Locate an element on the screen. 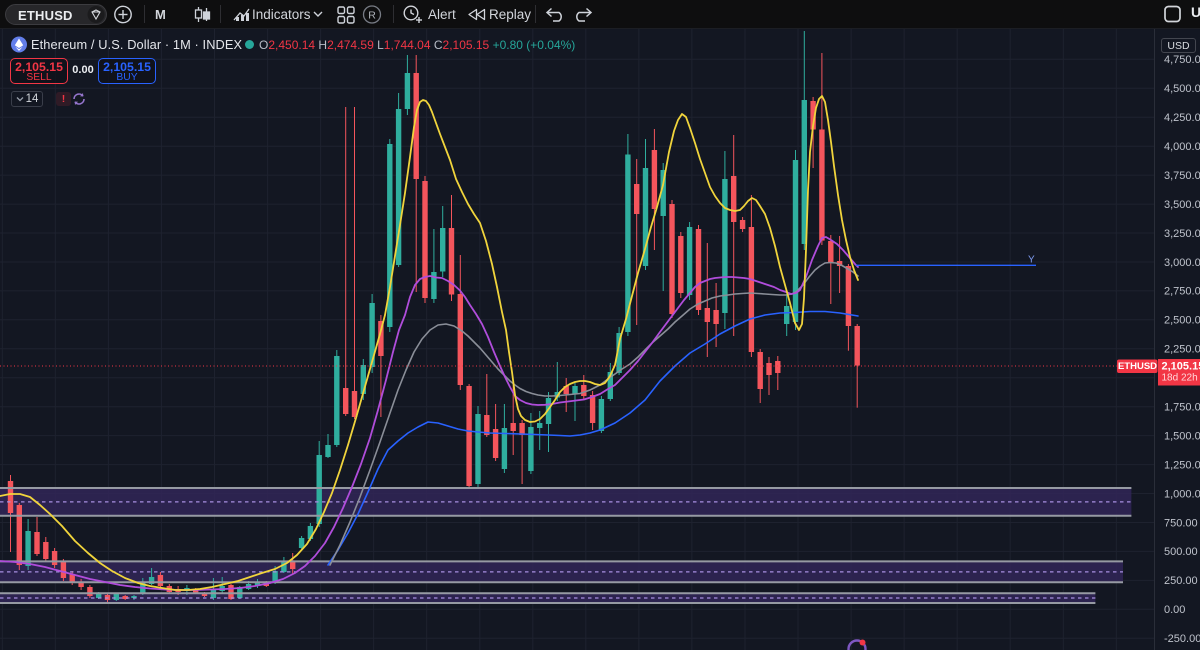 The width and height of the screenshot is (1200, 650). svg-text: Y is located at coordinates (1031, 260).